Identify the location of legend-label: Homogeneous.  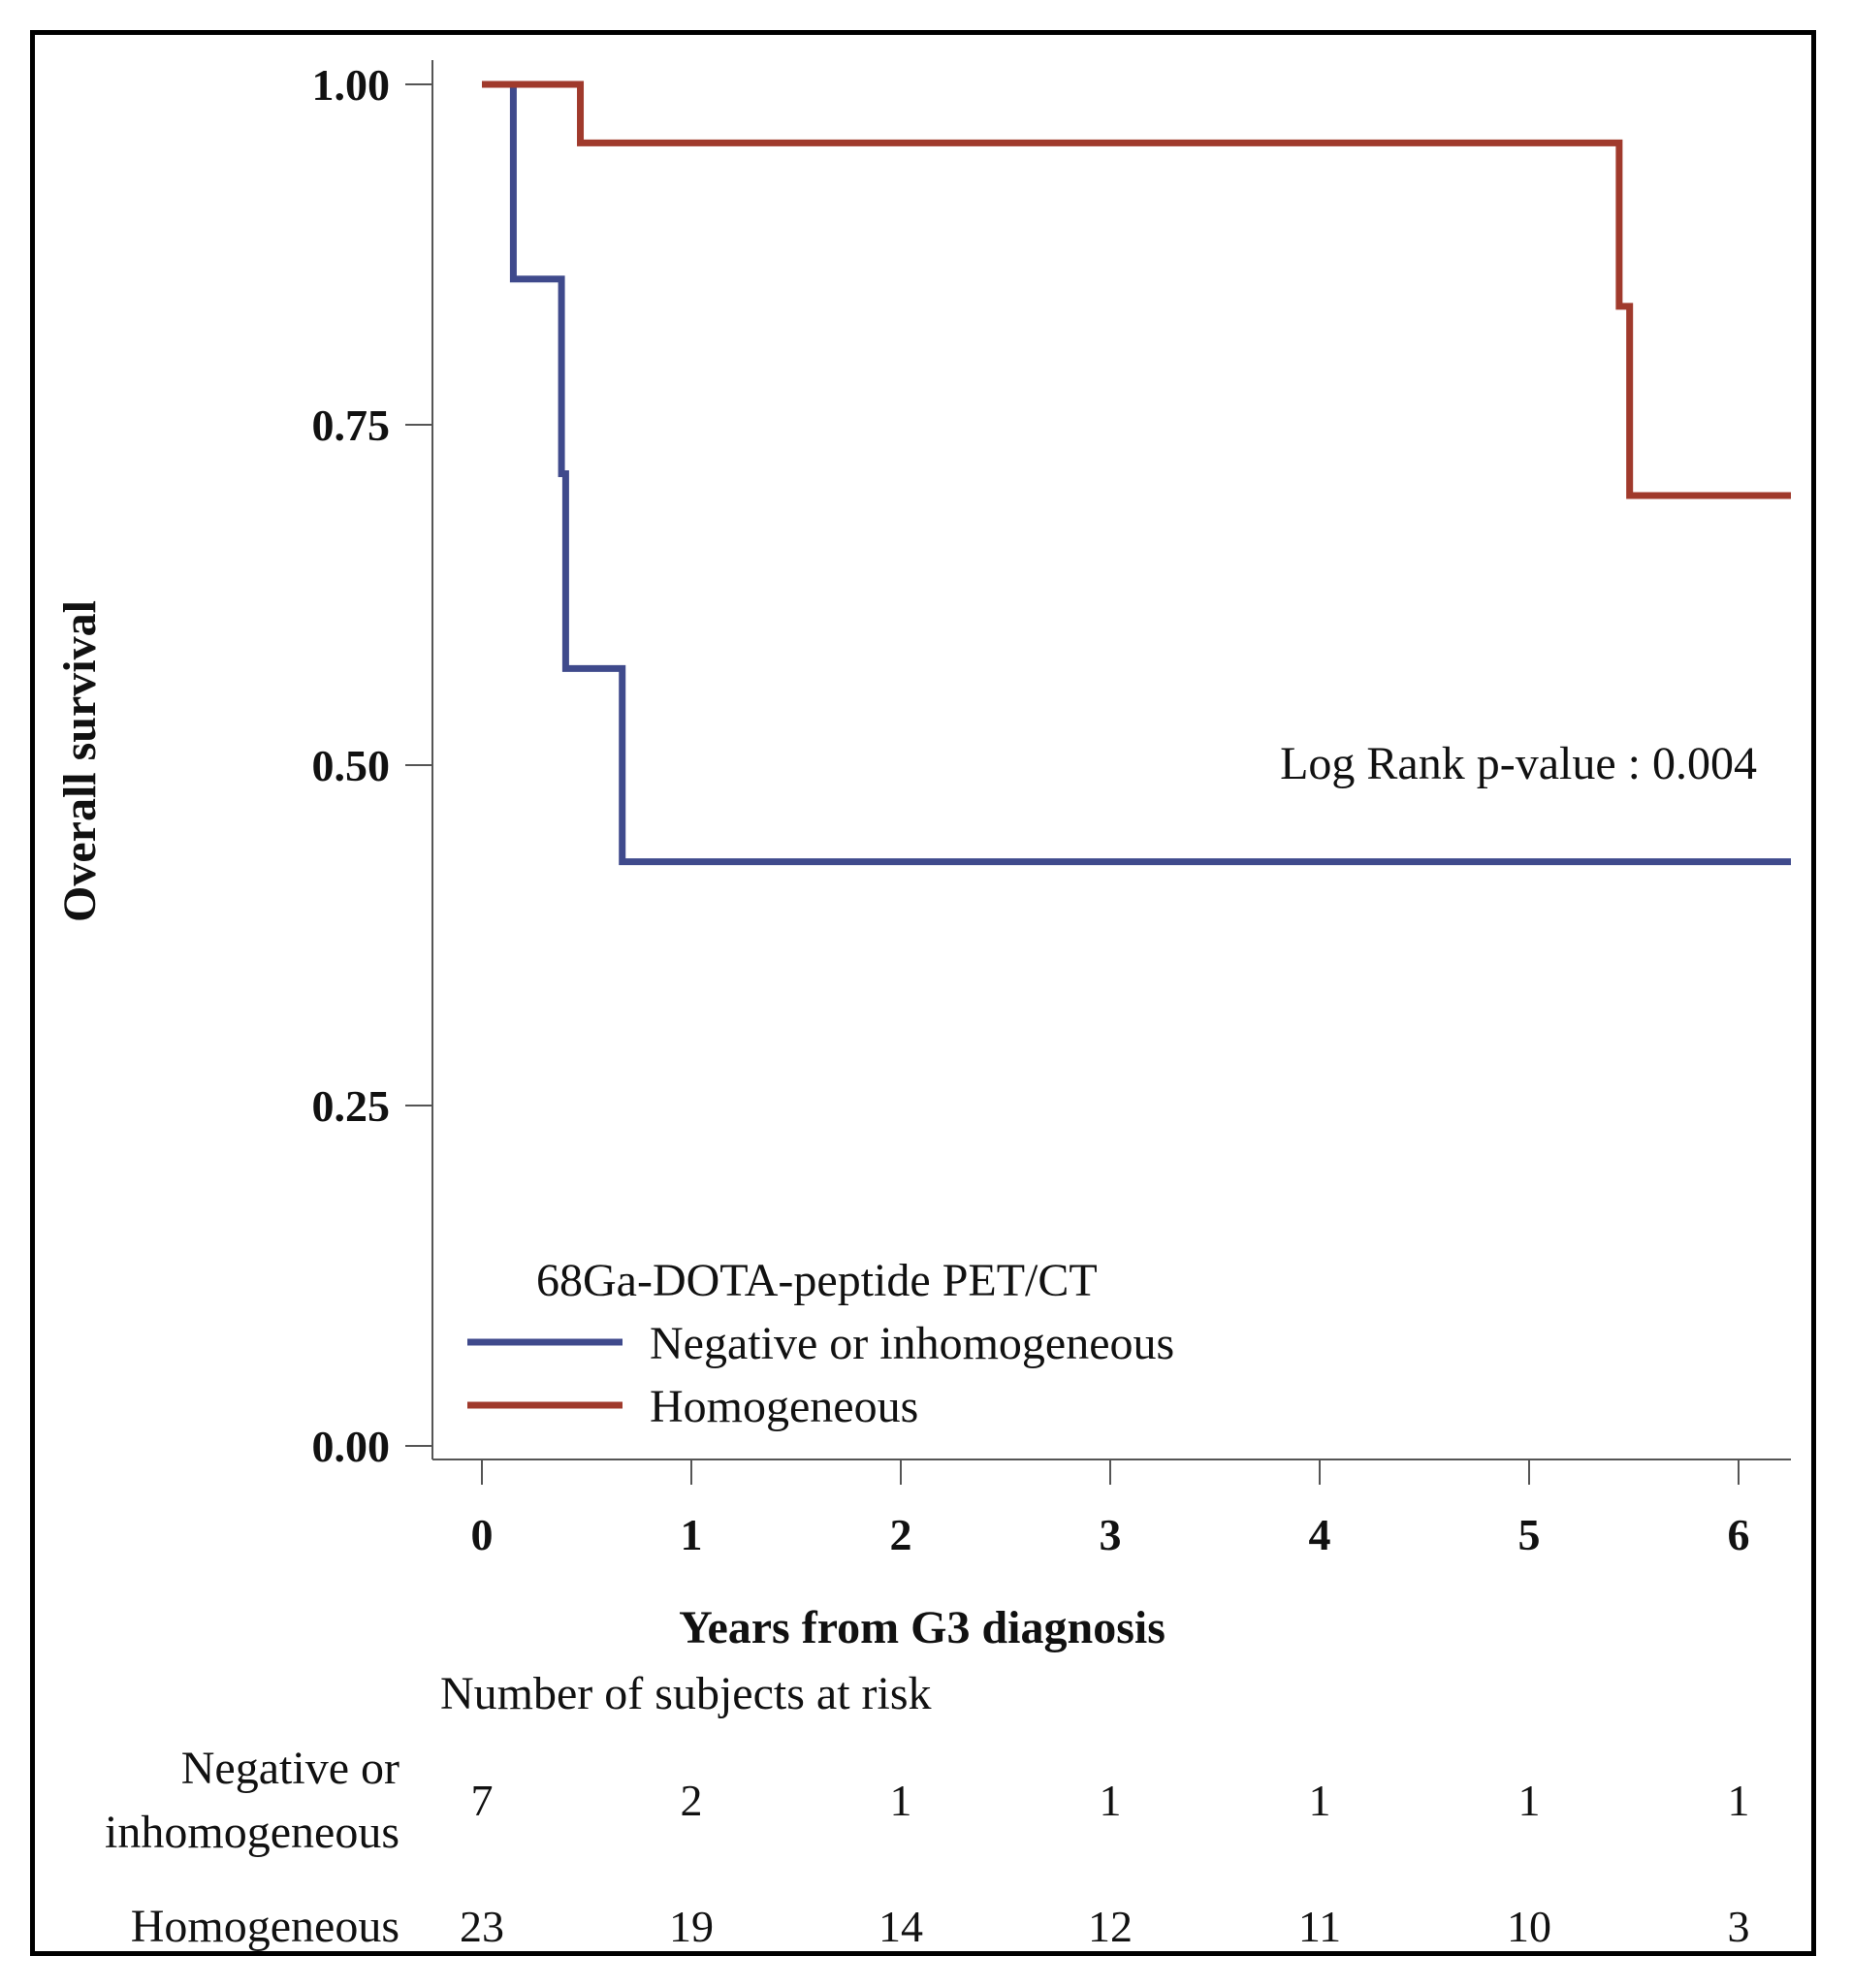
(784, 1406).